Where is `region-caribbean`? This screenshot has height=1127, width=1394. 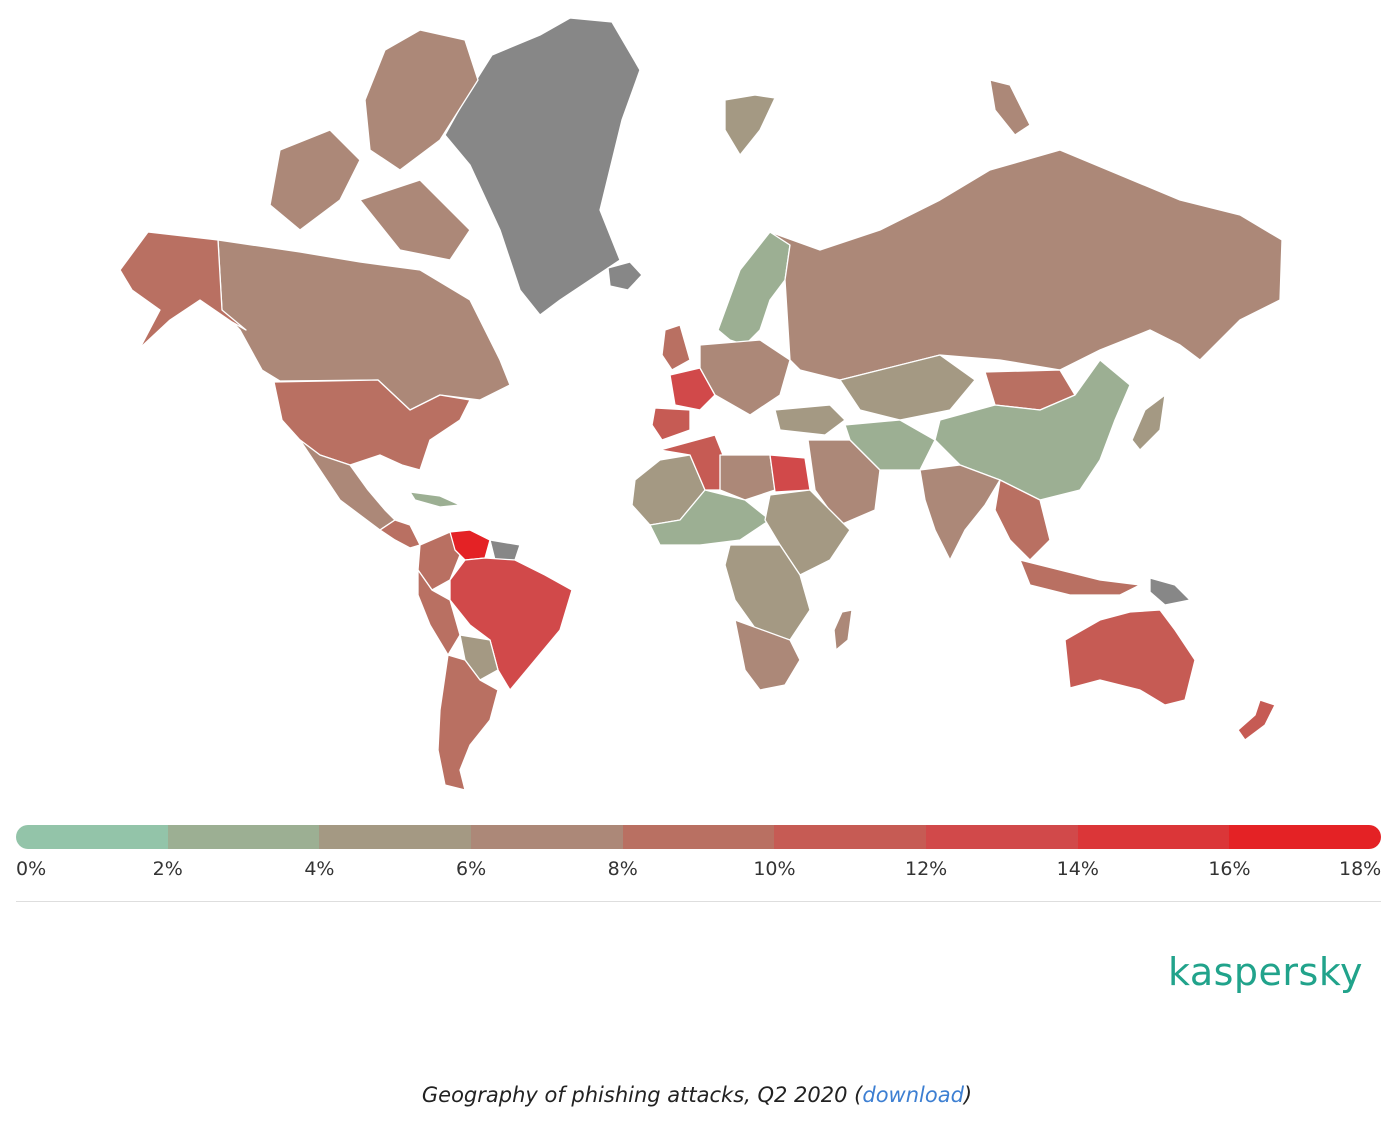
region-caribbean is located at coordinates (435, 499).